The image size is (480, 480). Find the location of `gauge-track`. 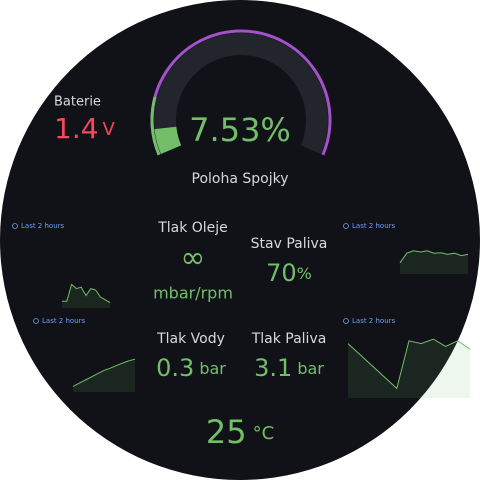

gauge-track is located at coordinates (241, 93).